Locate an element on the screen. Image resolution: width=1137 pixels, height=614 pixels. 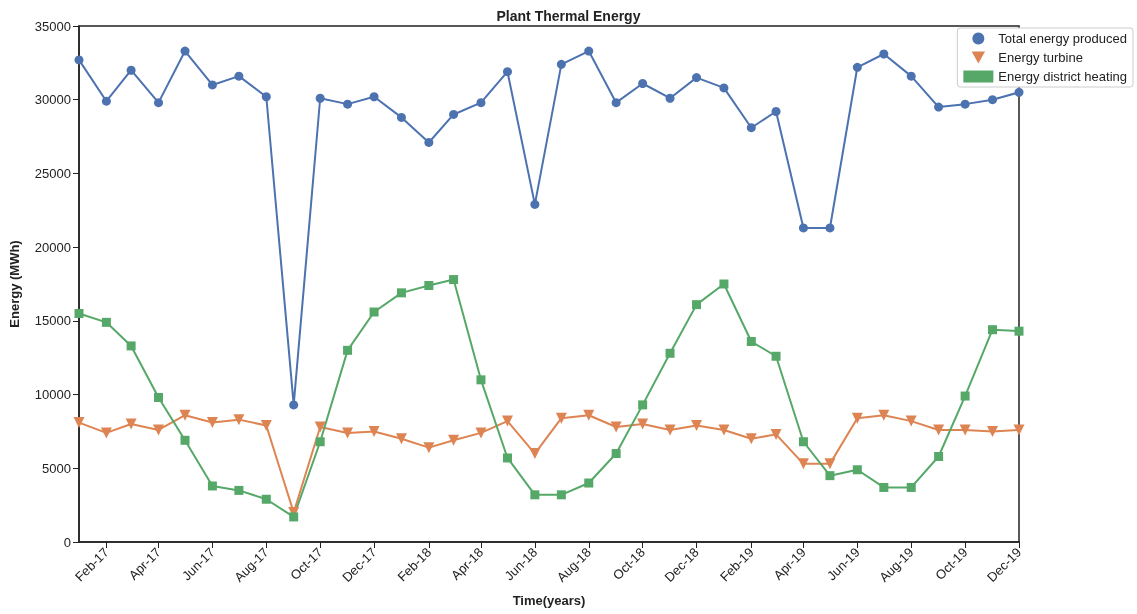
y-tick-label: 5000 is located at coordinates (56, 468).